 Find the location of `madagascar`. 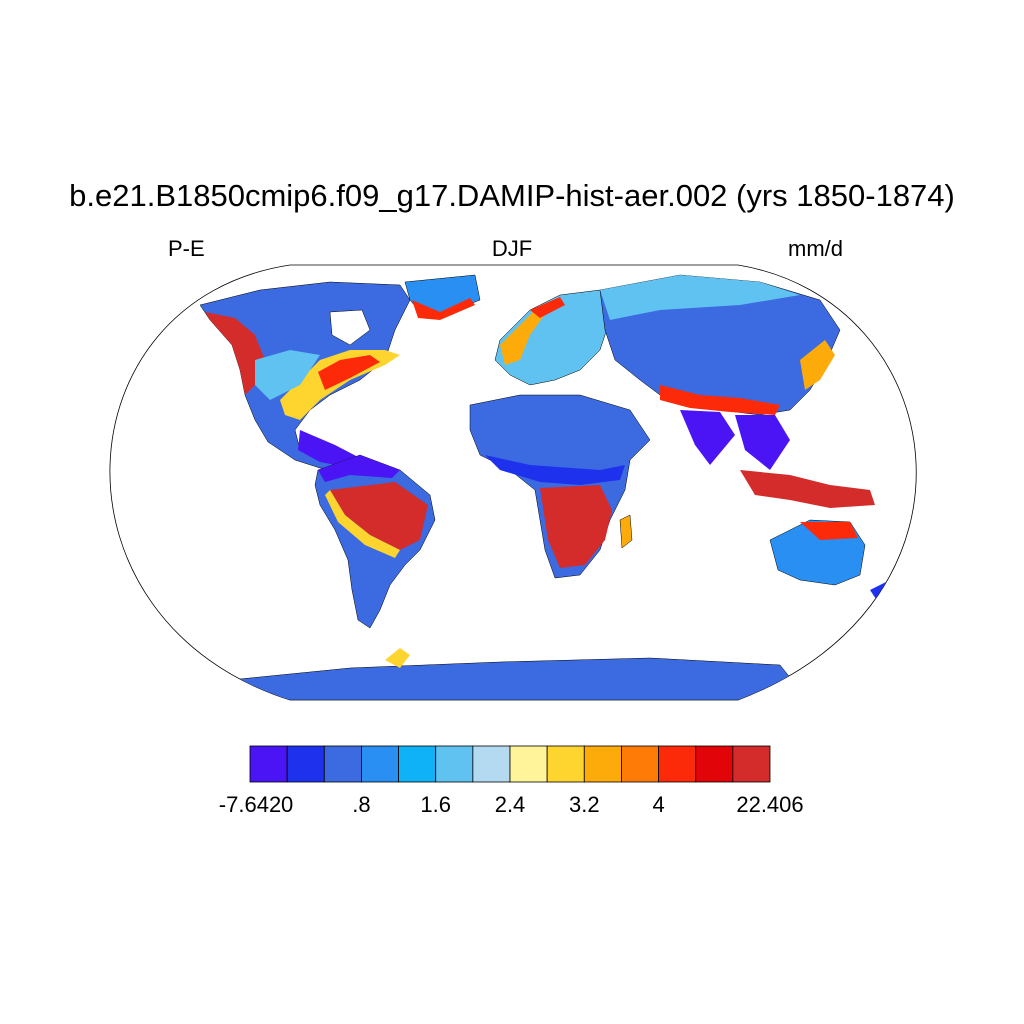

madagascar is located at coordinates (626, 531).